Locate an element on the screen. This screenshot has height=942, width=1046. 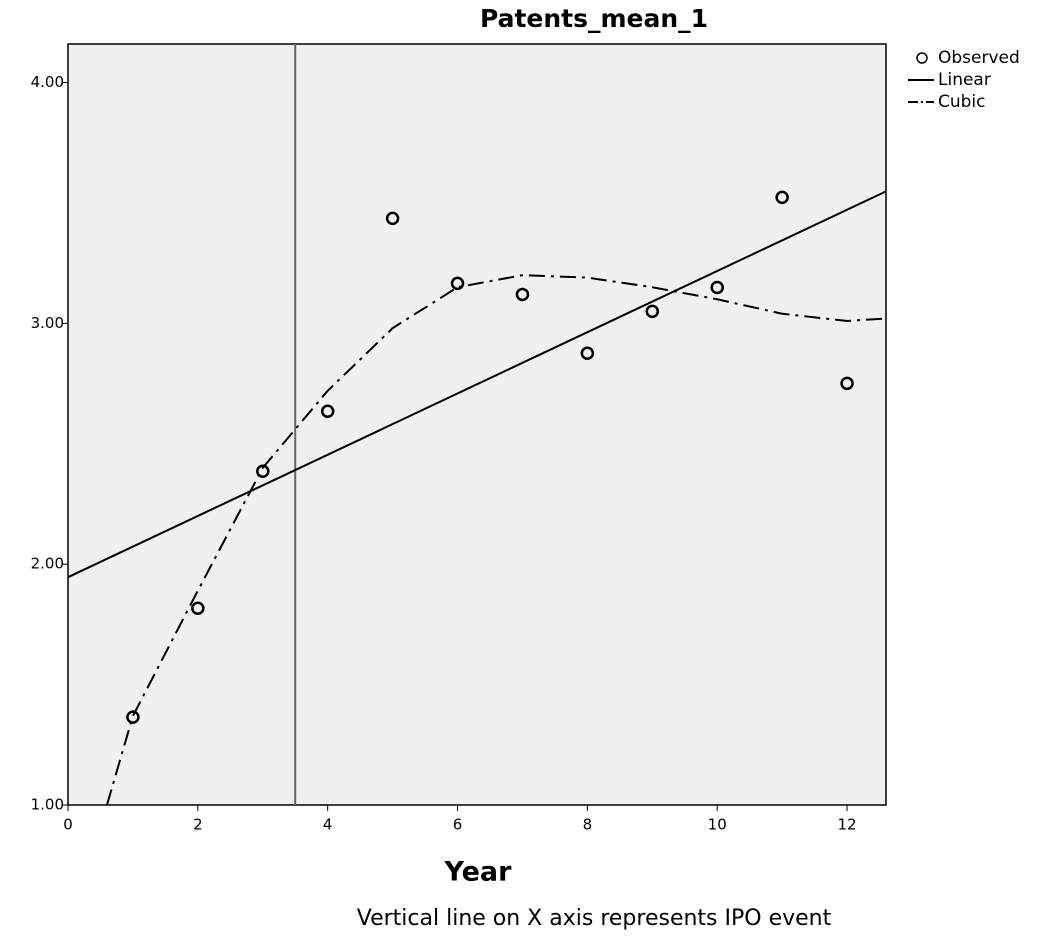
legend-label: Cubic is located at coordinates (962, 102).